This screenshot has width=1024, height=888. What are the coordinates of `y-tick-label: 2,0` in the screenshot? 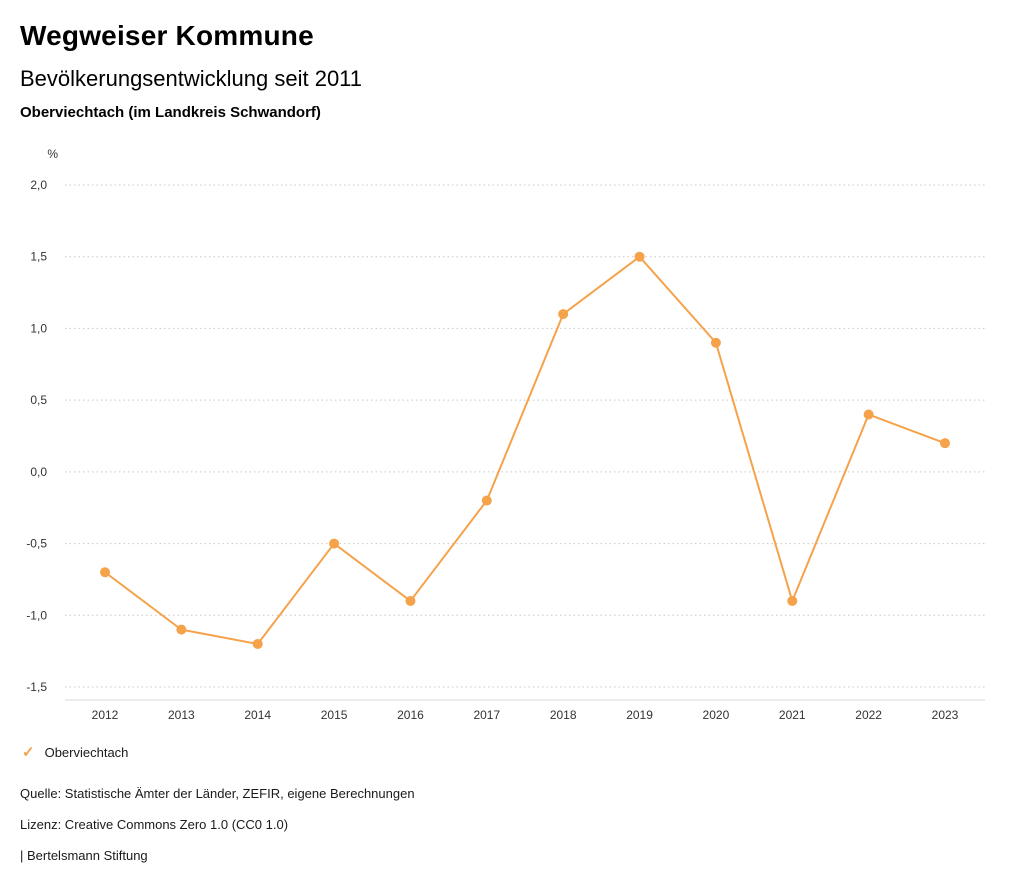 It's located at (38, 185).